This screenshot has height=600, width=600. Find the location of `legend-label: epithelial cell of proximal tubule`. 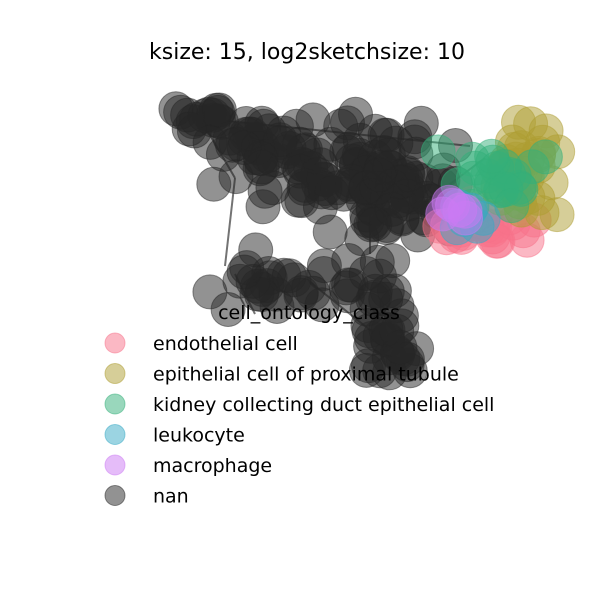

legend-label: epithelial cell of proximal tubule is located at coordinates (306, 375).